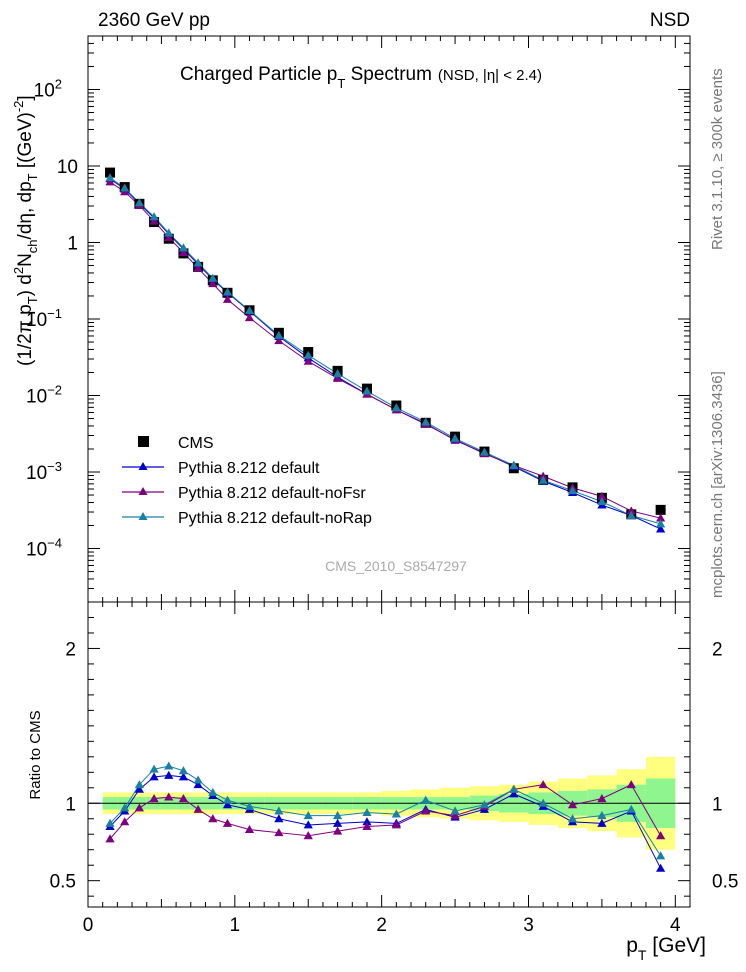  I want to click on legend-marker-cms, so click(143, 441).